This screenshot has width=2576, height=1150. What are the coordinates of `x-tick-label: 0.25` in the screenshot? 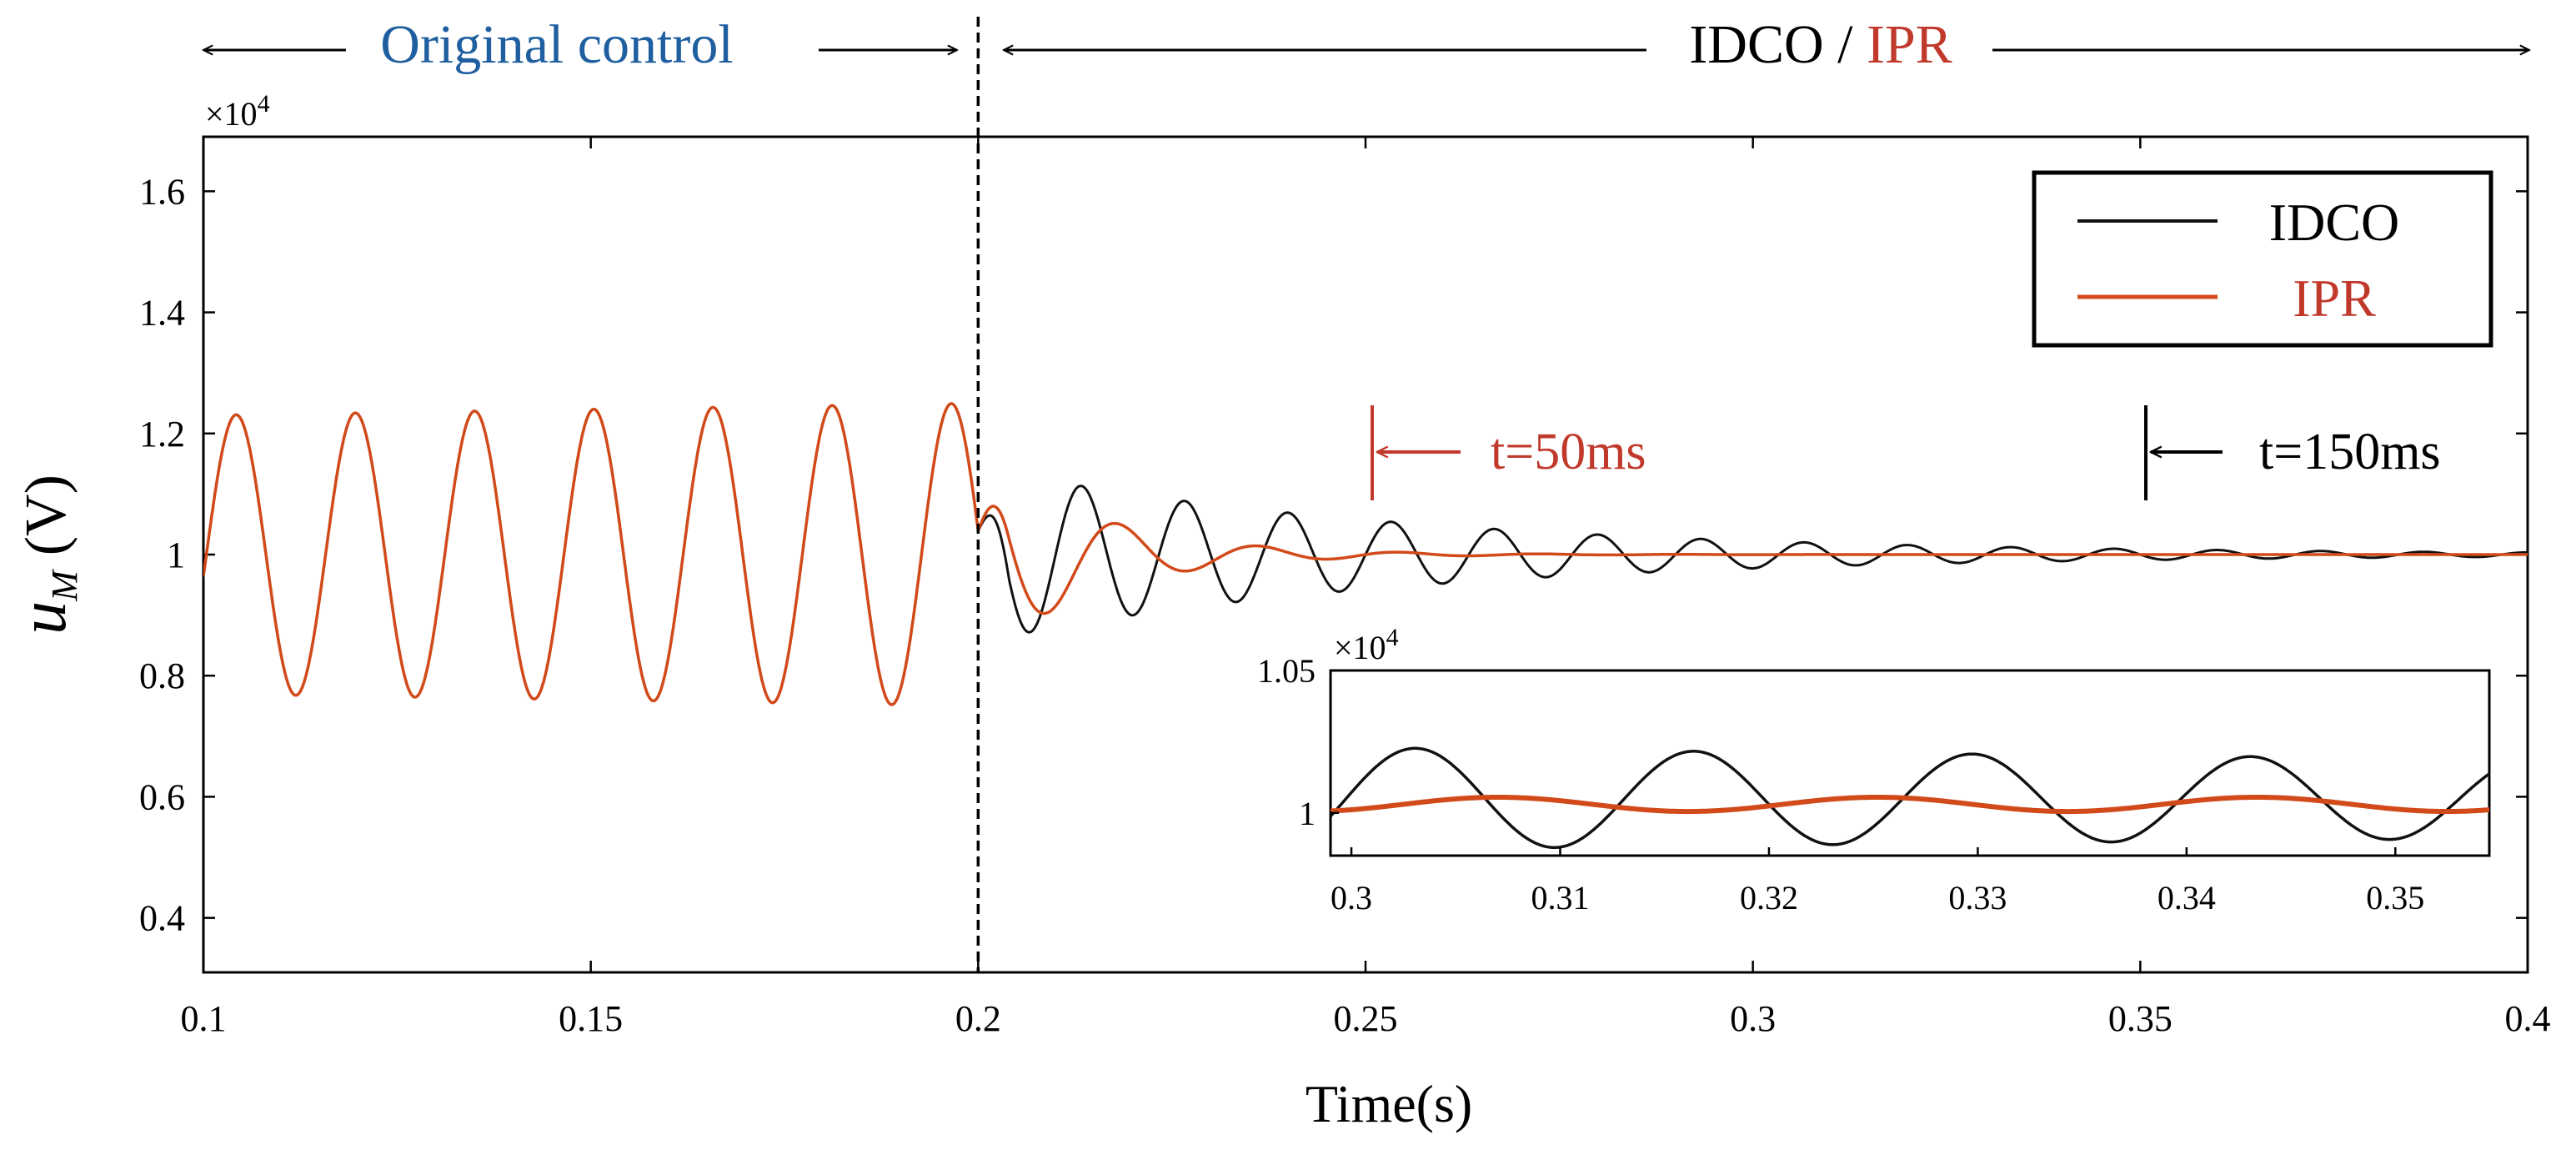 It's located at (1366, 1018).